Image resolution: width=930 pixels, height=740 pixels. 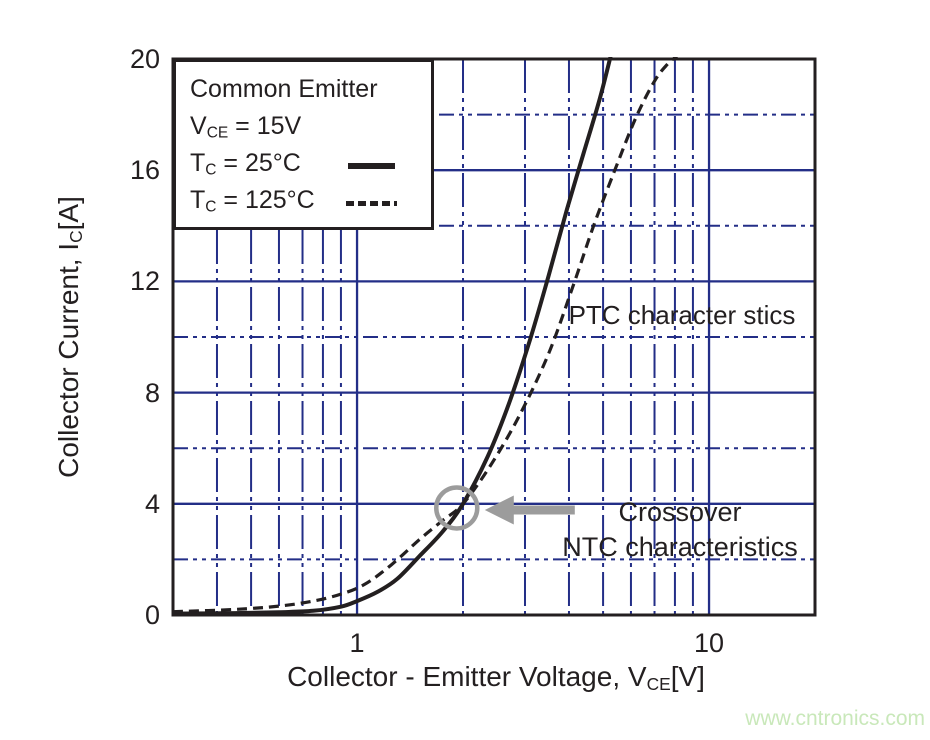 What do you see at coordinates (680, 512) in the screenshot?
I see `crossover-annotation-line1: Crossover` at bounding box center [680, 512].